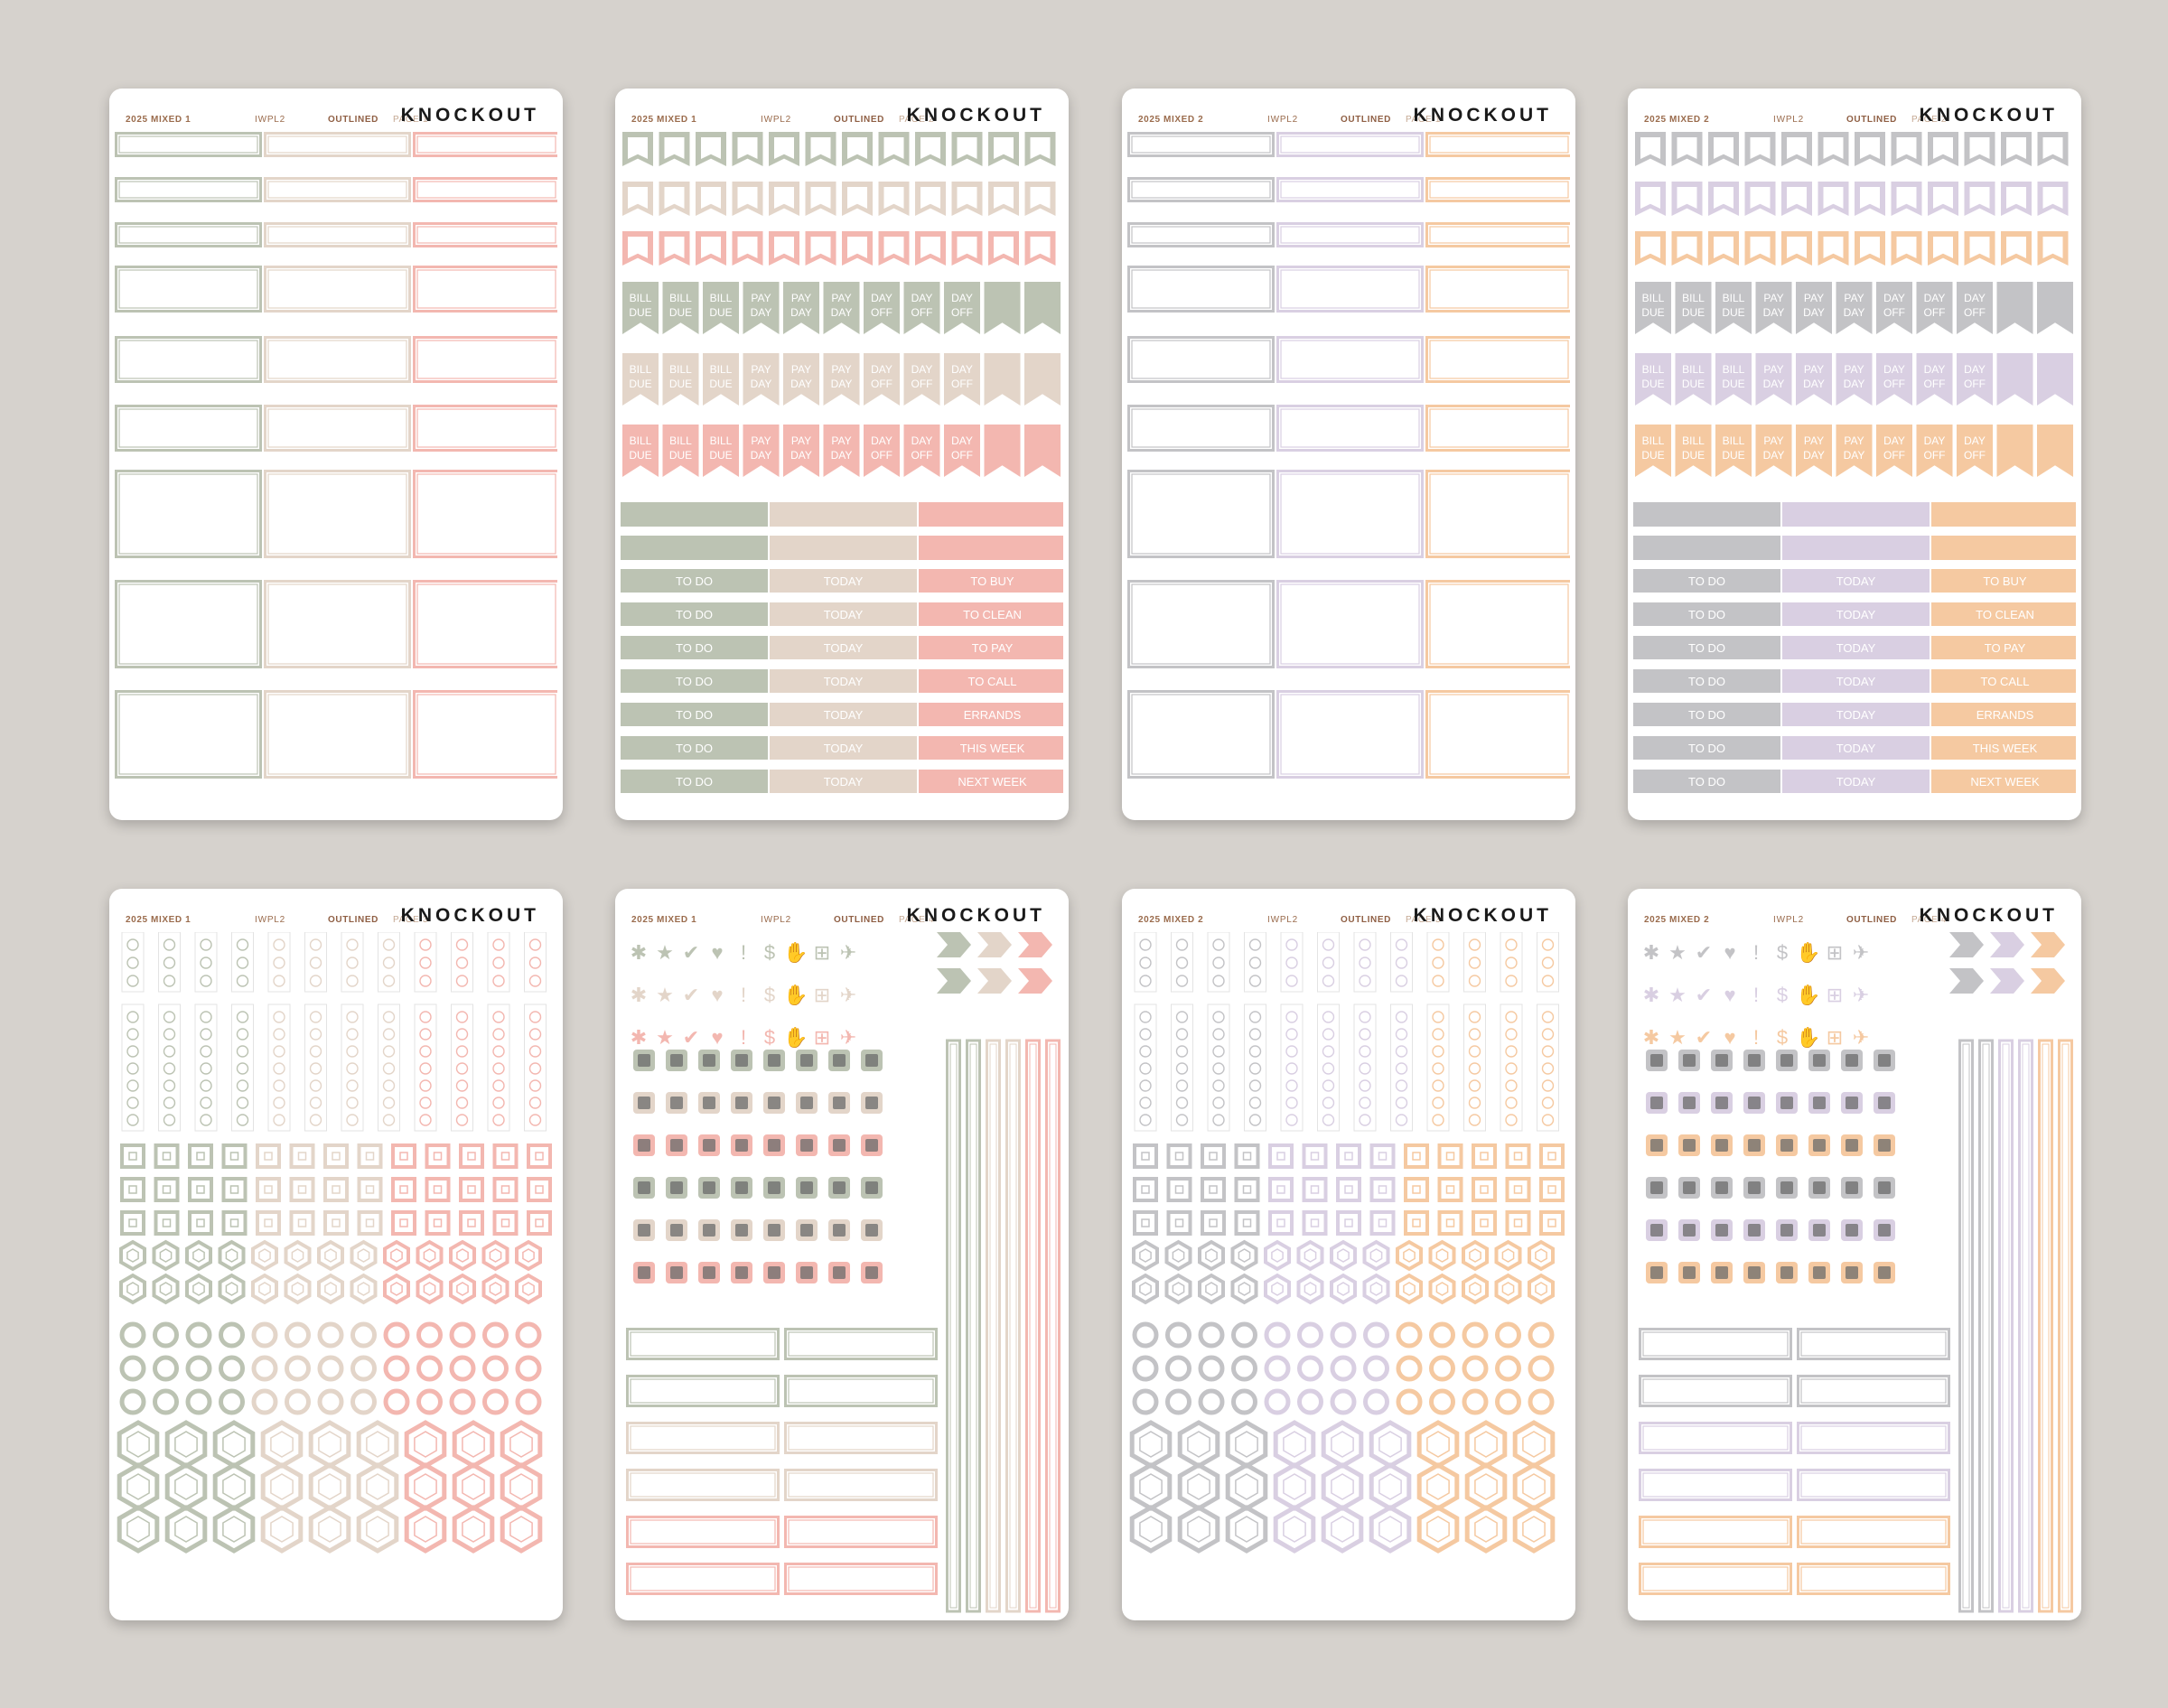 The height and width of the screenshot is (1708, 2168). I want to click on label-bar-text: TO CLEAN, so click(2005, 614).